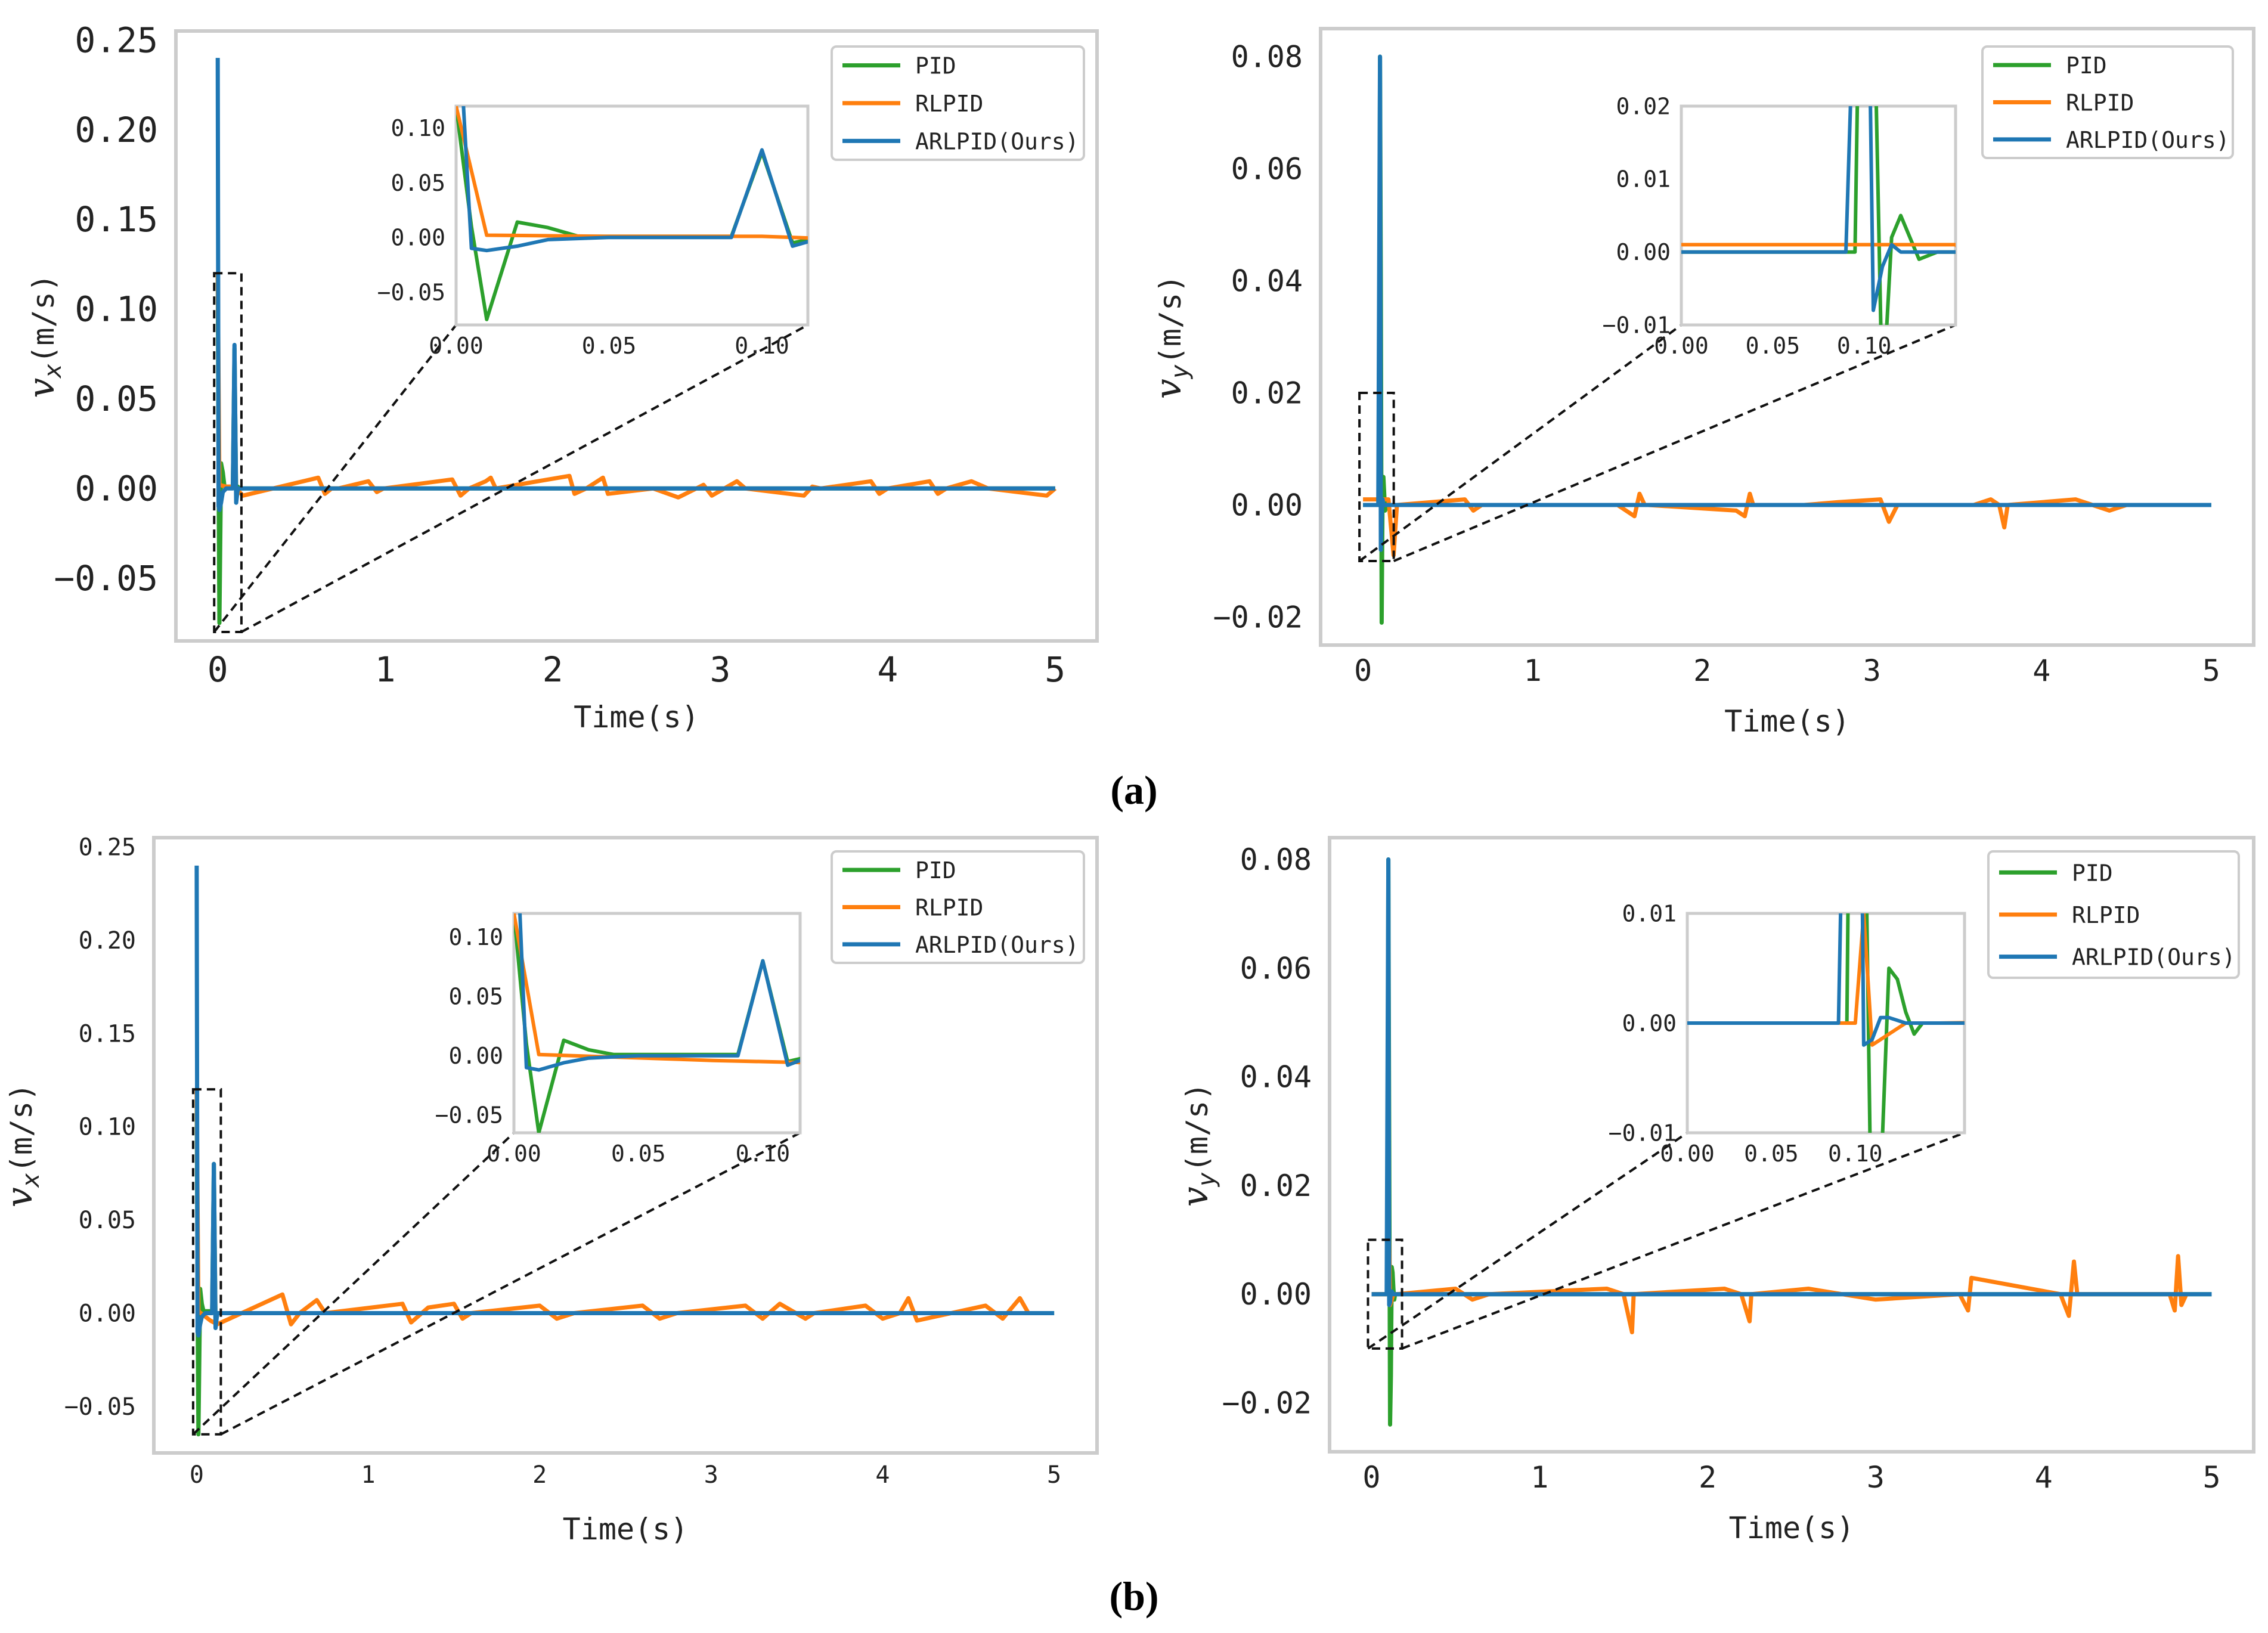  What do you see at coordinates (116, 399) in the screenshot?
I see `y-tick-label: 0.05` at bounding box center [116, 399].